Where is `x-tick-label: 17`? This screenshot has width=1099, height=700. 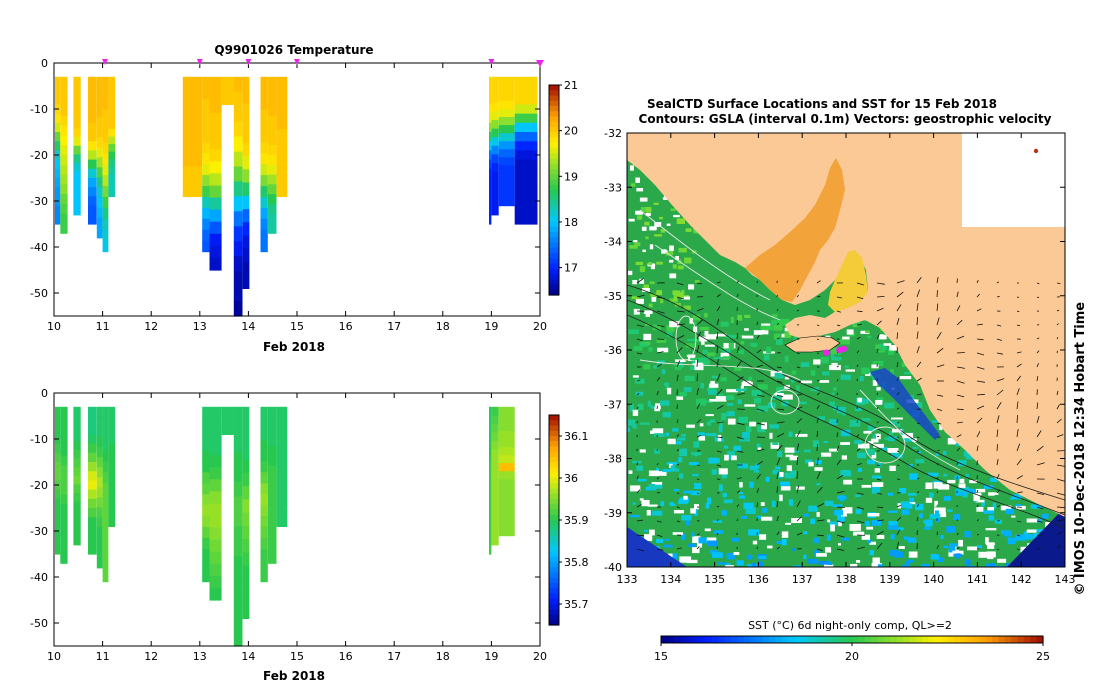
x-tick-label: 17 is located at coordinates (394, 656).